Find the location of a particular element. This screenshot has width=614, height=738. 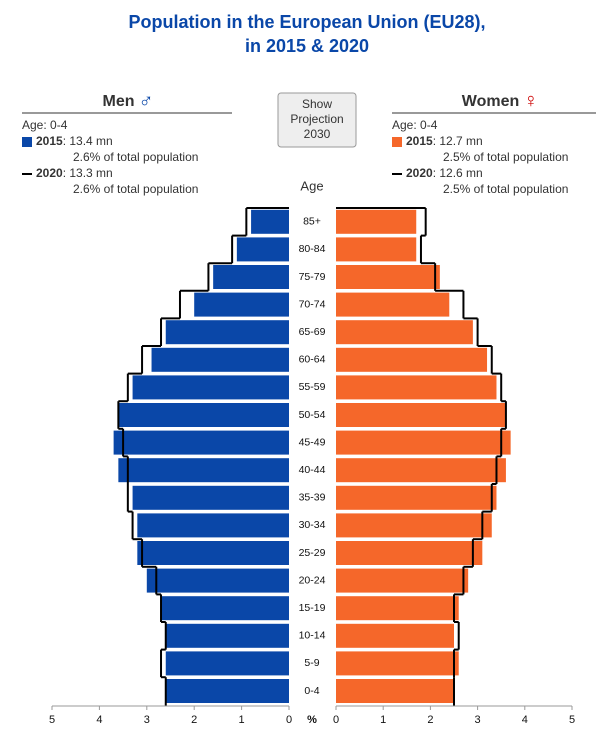

age-label: 85+ is located at coordinates (312, 222).